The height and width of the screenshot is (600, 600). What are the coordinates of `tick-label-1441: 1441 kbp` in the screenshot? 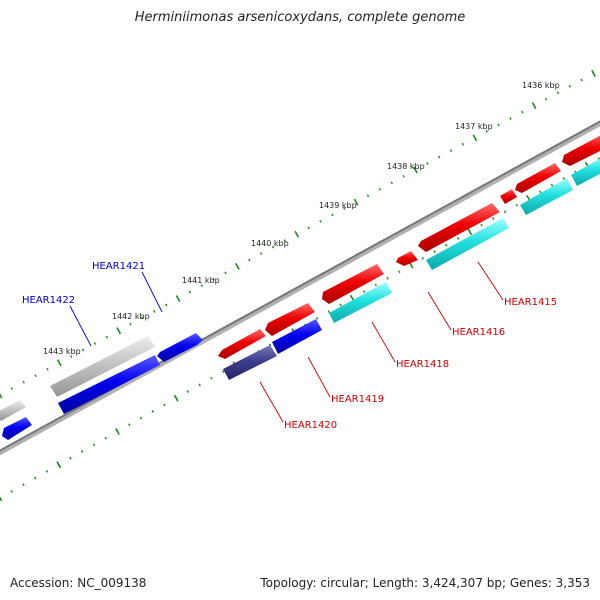 It's located at (201, 280).